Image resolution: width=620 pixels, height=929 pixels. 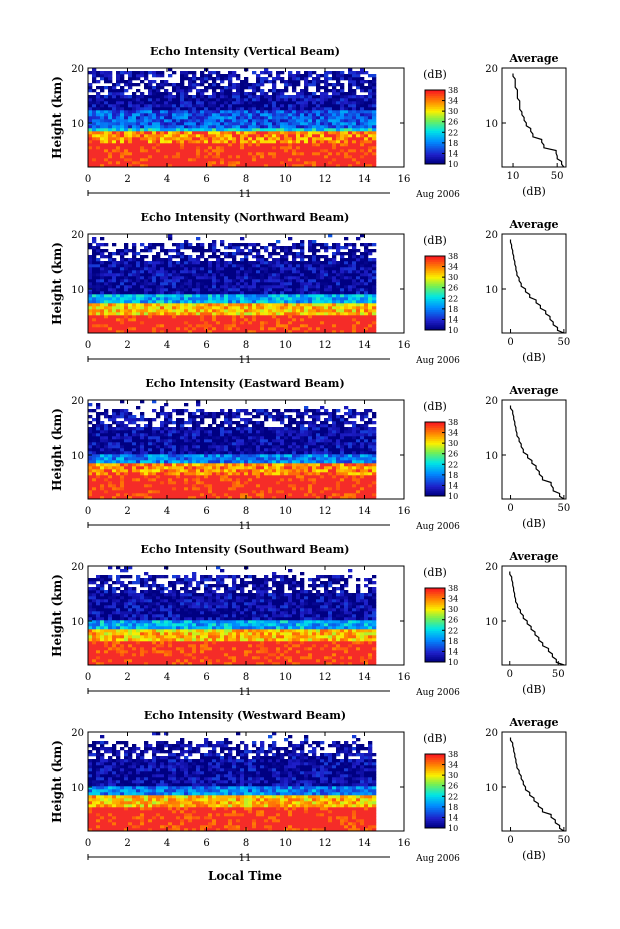 What do you see at coordinates (534, 357) in the screenshot?
I see `average-x-label: (dB)` at bounding box center [534, 357].